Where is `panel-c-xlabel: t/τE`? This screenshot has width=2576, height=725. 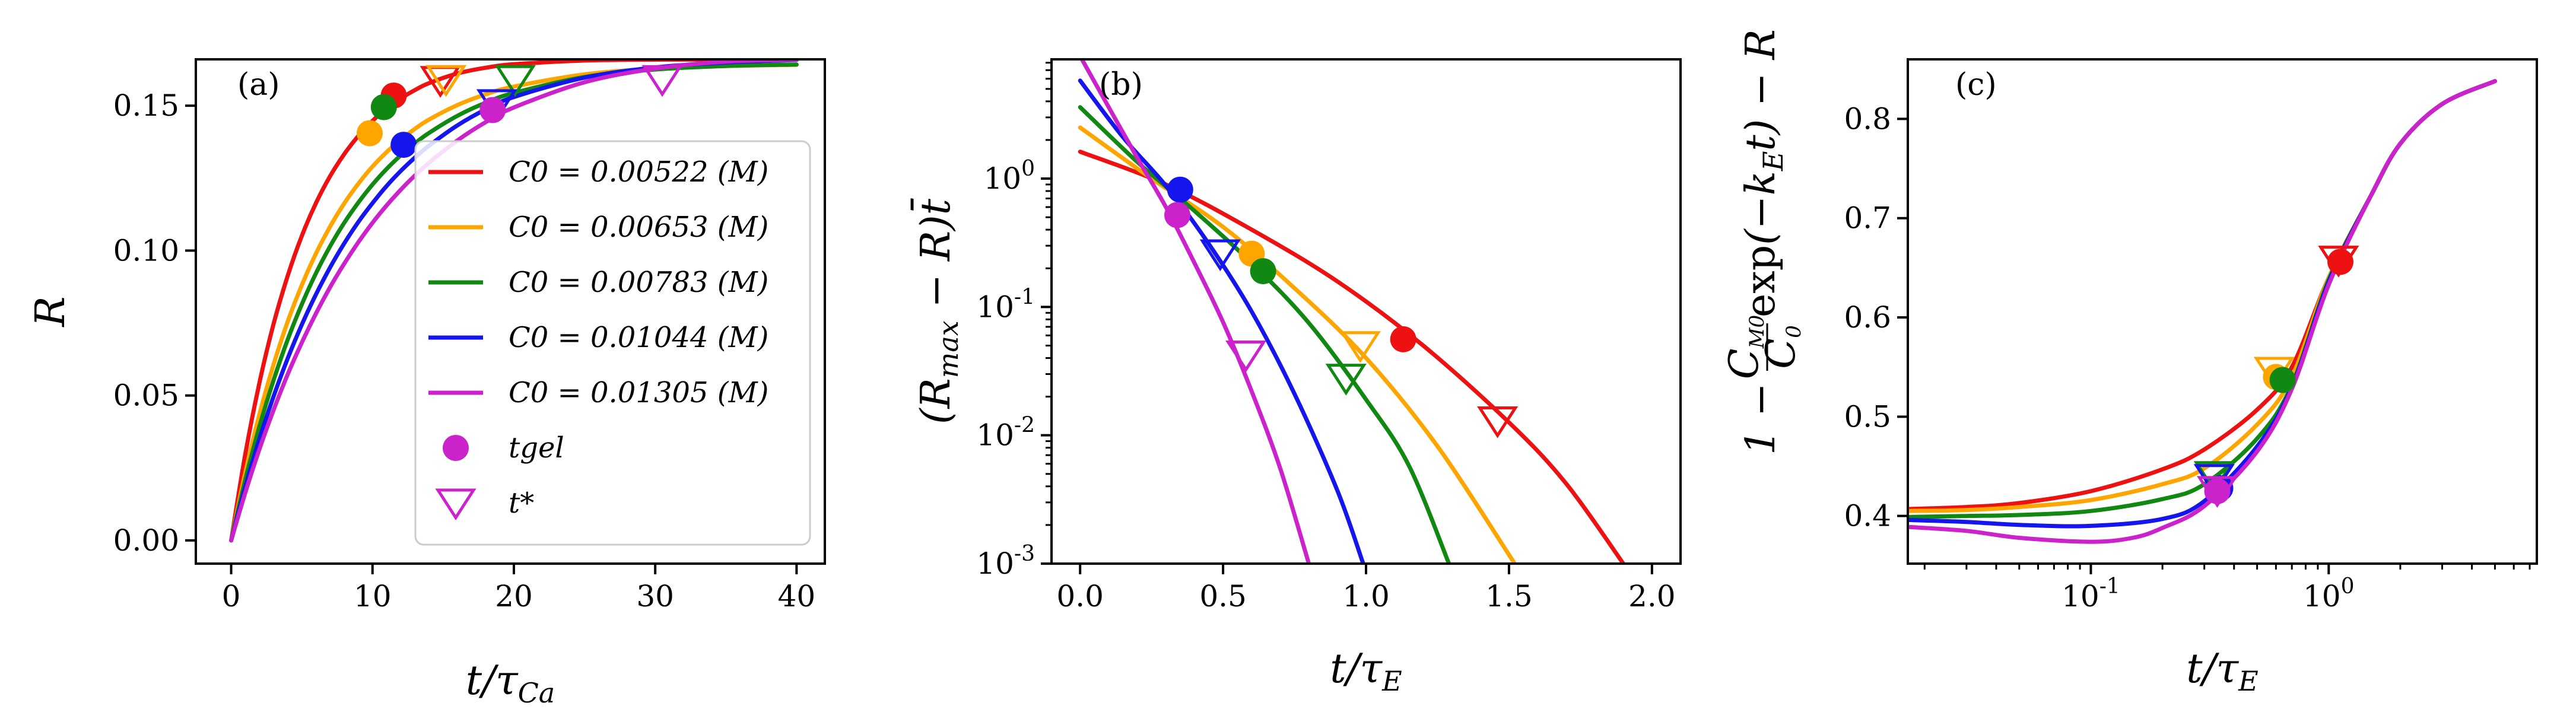
panel-c-xlabel: t/τE is located at coordinates (2222, 671).